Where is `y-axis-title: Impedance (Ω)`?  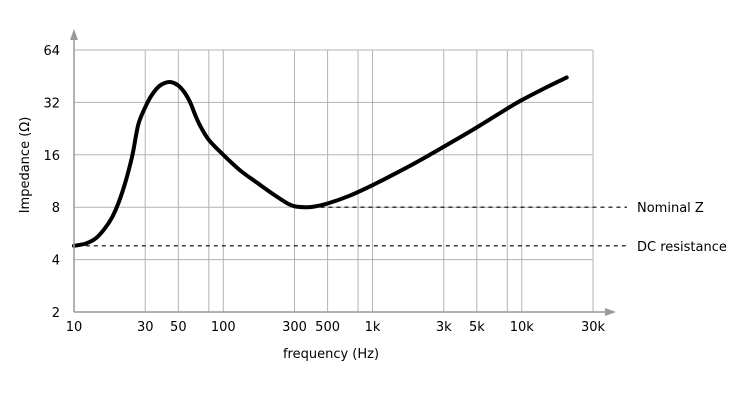
y-axis-title: Impedance (Ω) is located at coordinates (25, 165).